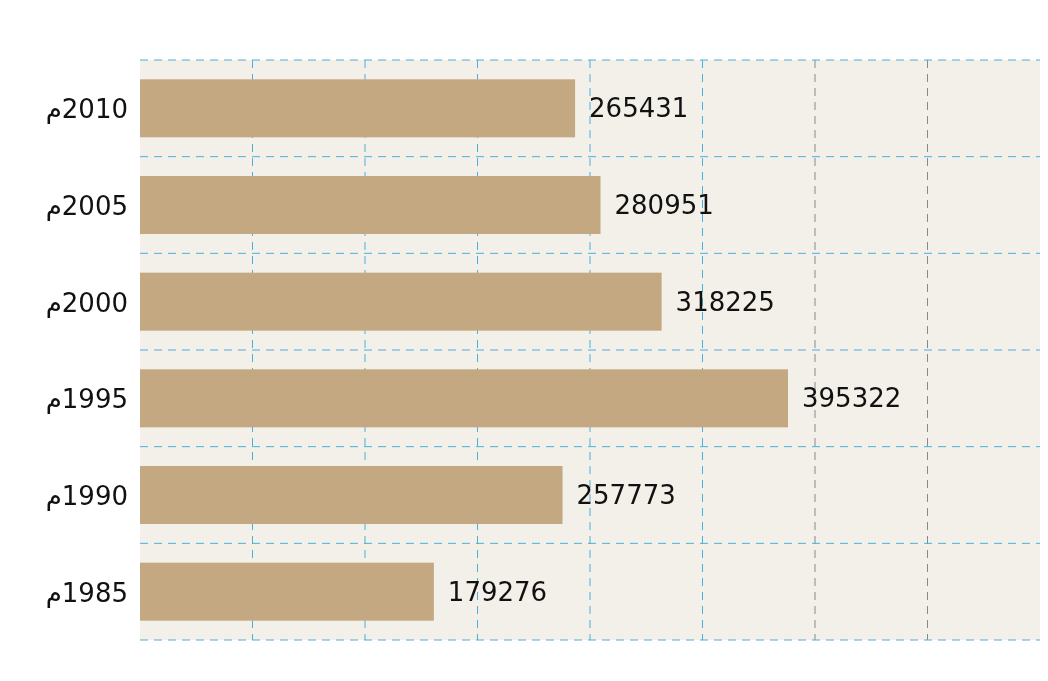 This screenshot has width=1048, height=681. I want to click on data-label: 265431, so click(639, 108).